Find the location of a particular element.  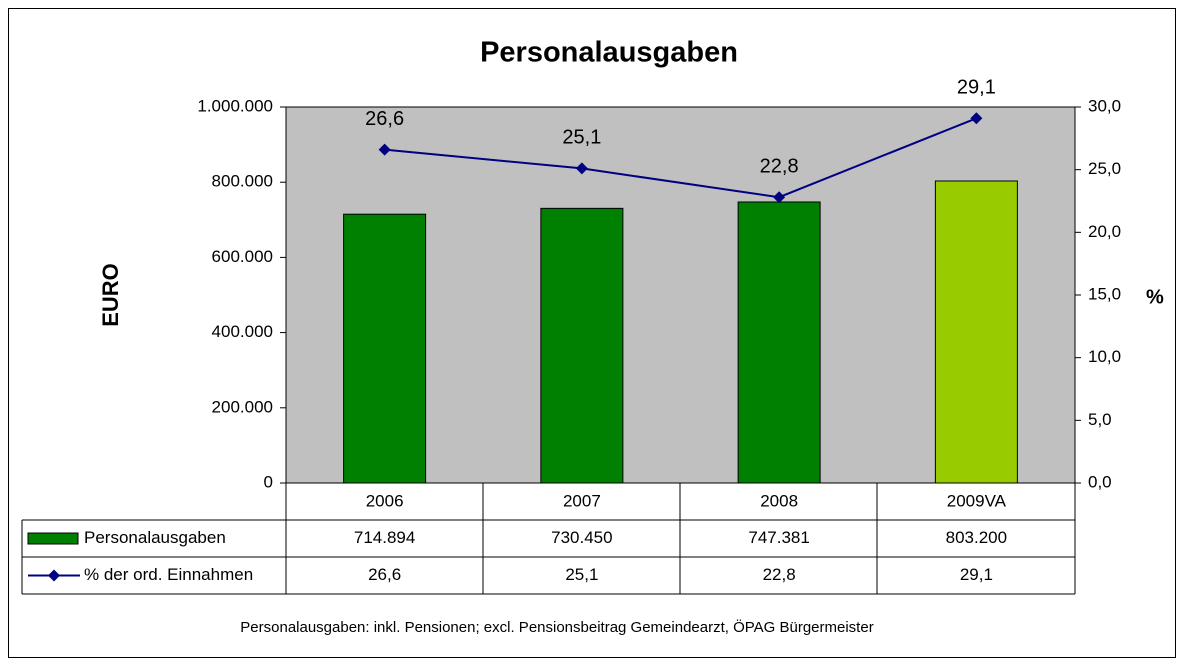

y-tick-label: 800.000 is located at coordinates (242, 181).